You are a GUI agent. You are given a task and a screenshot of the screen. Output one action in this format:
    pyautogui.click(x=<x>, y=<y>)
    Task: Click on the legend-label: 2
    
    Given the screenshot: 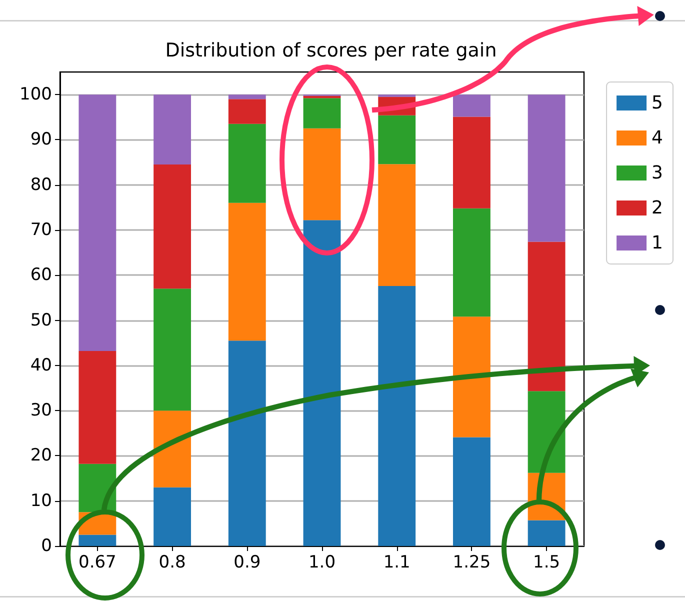 What is the action you would take?
    pyautogui.click(x=657, y=208)
    